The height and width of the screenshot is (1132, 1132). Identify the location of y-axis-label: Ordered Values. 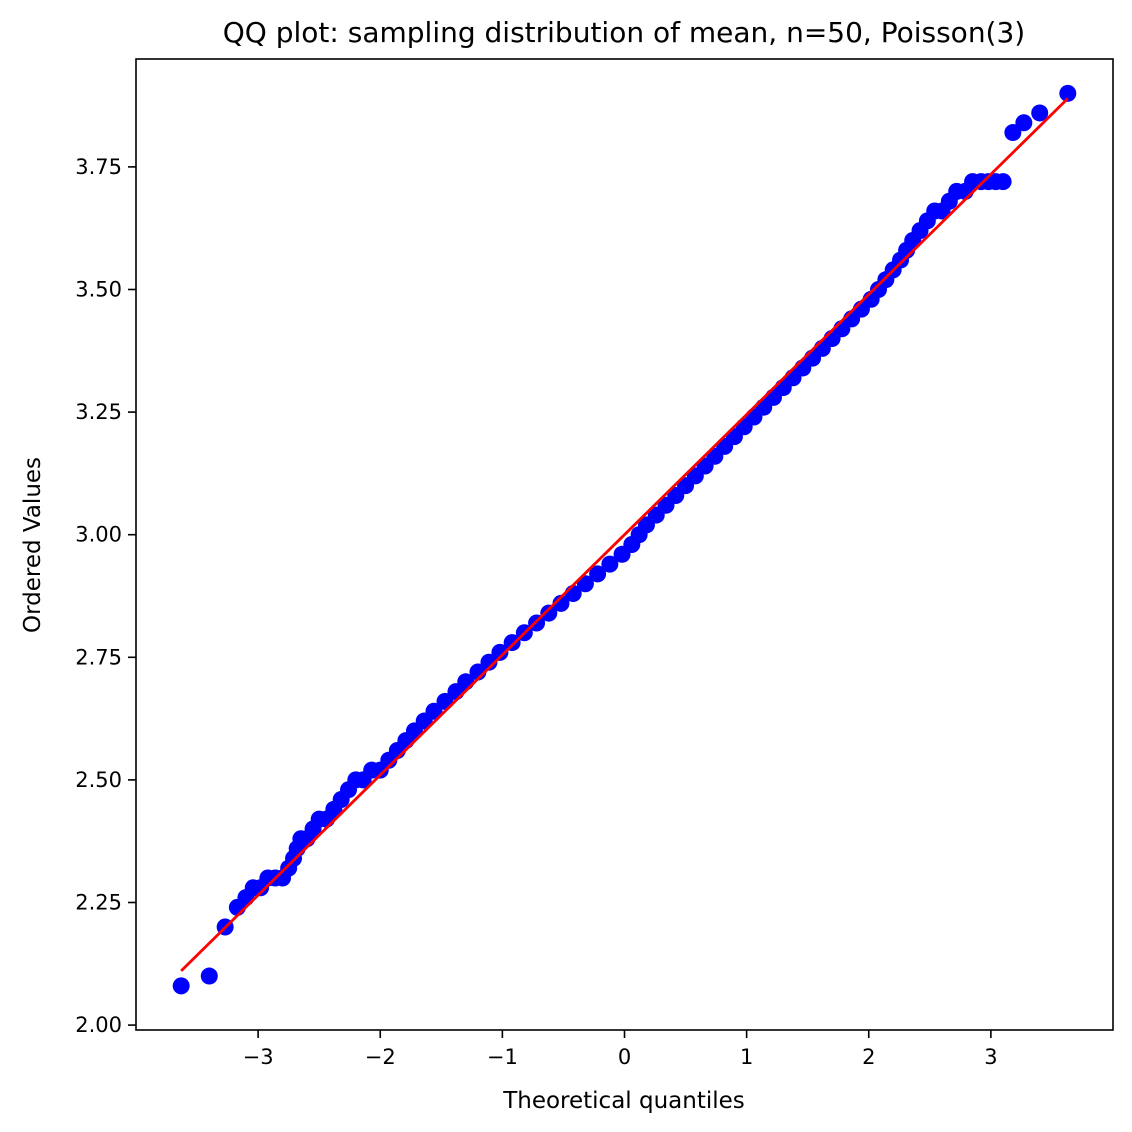
(33, 545).